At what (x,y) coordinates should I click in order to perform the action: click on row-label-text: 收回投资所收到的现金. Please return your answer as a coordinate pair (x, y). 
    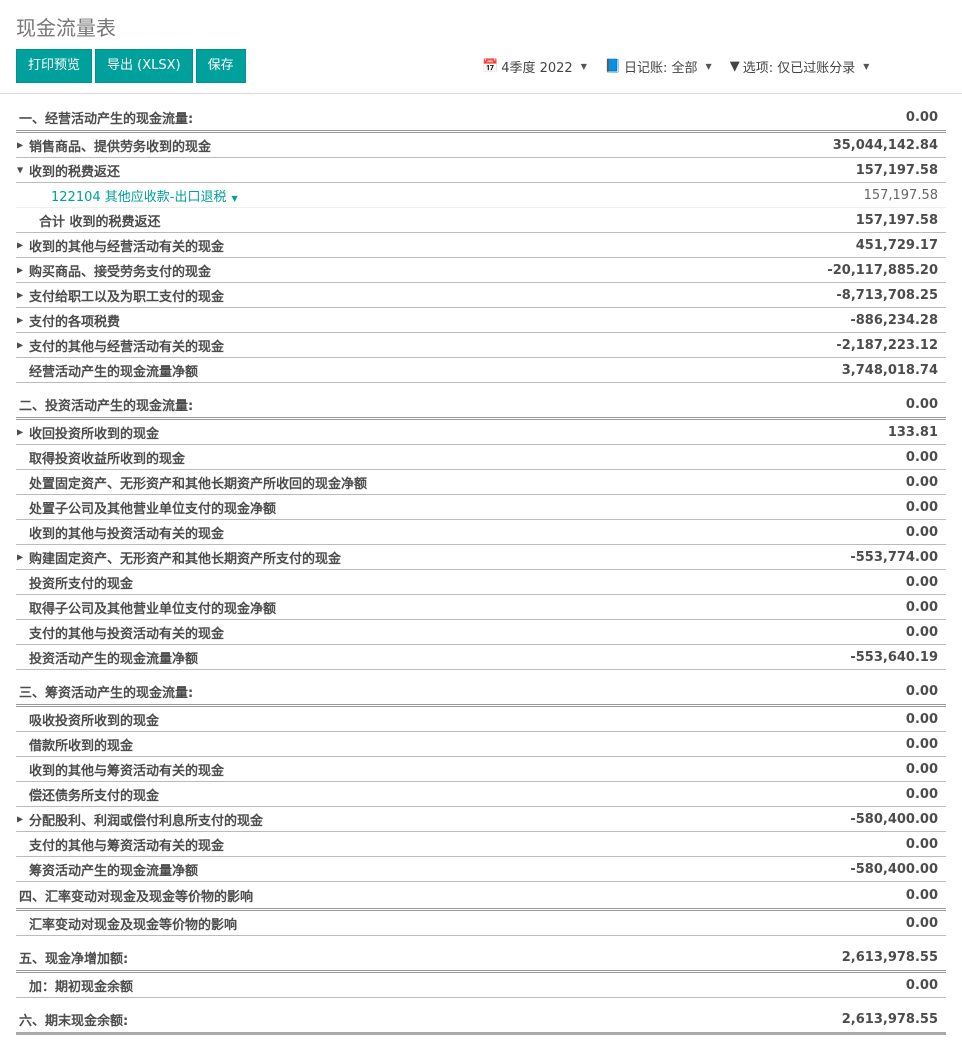
    Looking at the image, I should click on (94, 434).